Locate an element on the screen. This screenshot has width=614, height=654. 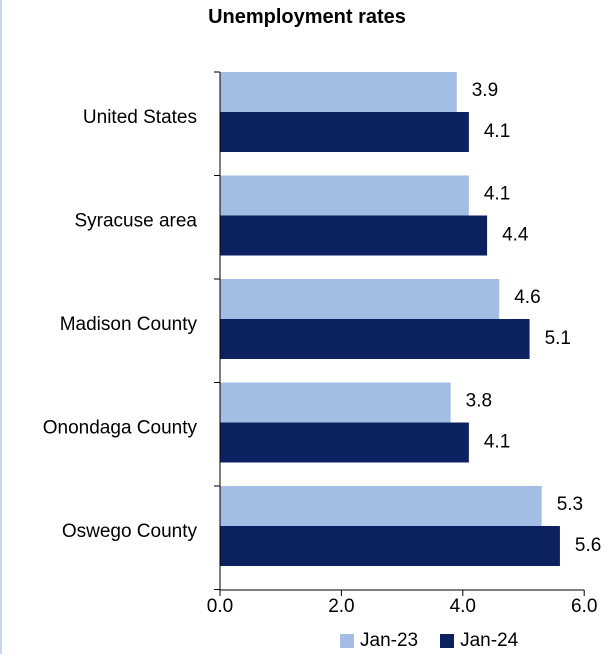
category-label-onondaga-county: Onondaga County is located at coordinates (120, 428).